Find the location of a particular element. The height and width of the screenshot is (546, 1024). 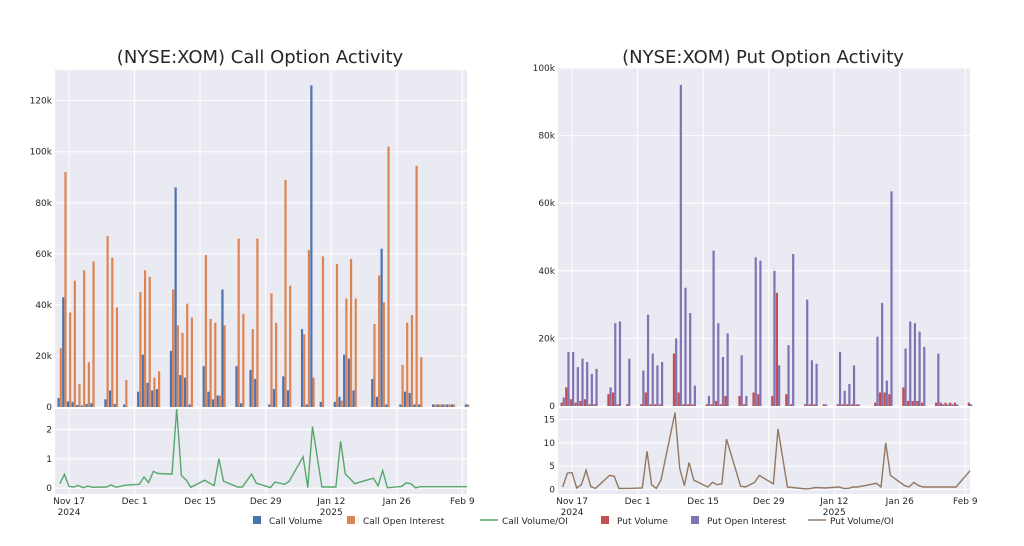

legend-swatch is located at coordinates (695, 520).